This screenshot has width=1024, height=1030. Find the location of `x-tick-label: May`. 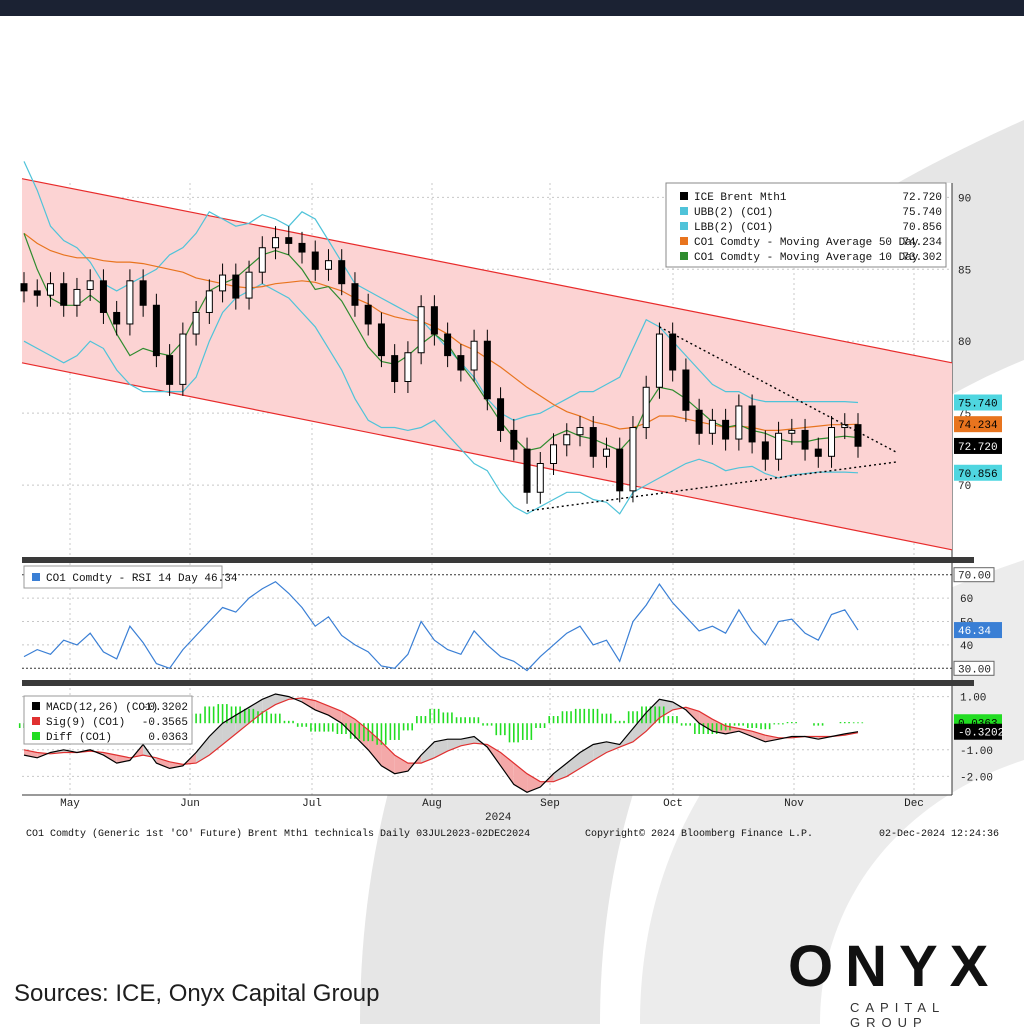

x-tick-label: May is located at coordinates (70, 804).